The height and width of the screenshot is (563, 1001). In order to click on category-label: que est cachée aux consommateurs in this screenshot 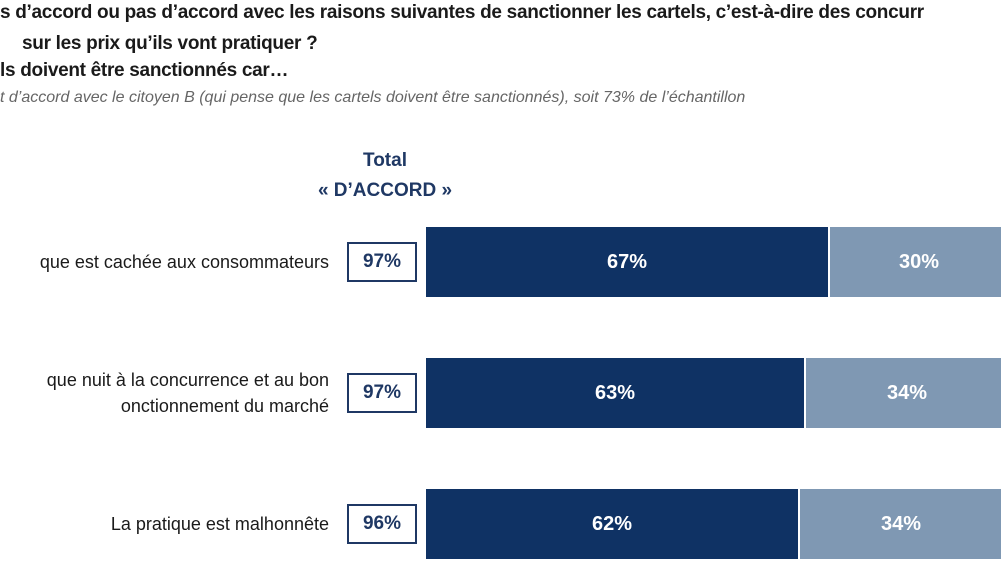, I will do `click(184, 262)`.